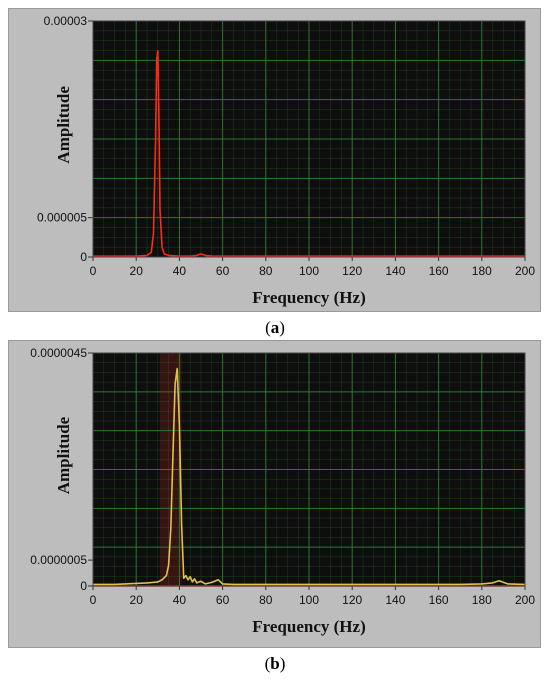 This screenshot has width=550, height=679. Describe the element at coordinates (58, 353) in the screenshot. I see `y-tick-label: 0.0000045` at that location.